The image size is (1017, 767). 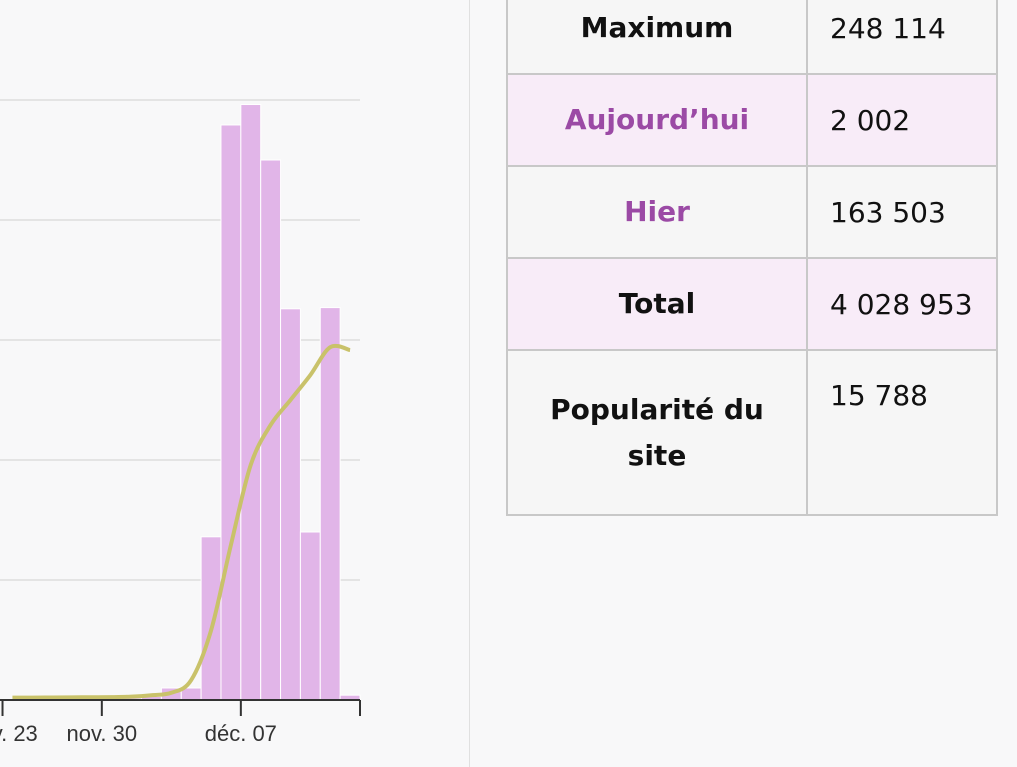 I want to click on row: Maximum 248 114, so click(x=752, y=37).